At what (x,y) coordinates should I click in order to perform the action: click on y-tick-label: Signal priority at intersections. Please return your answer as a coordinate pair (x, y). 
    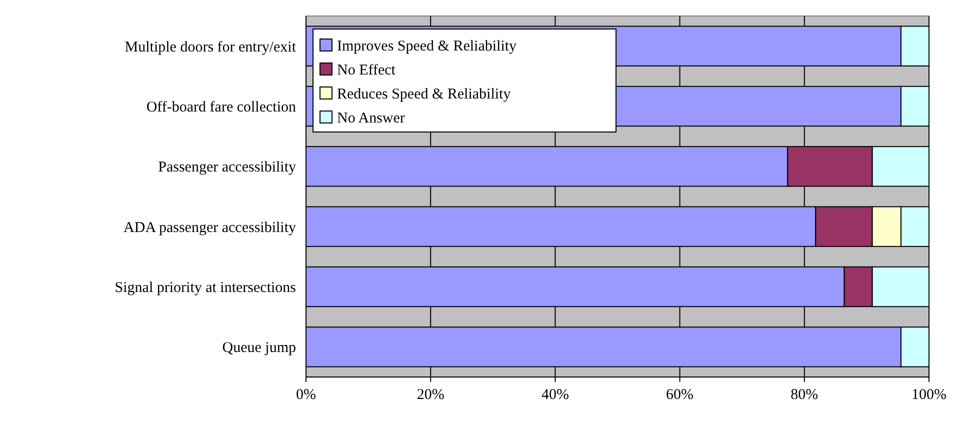
    Looking at the image, I should click on (205, 288).